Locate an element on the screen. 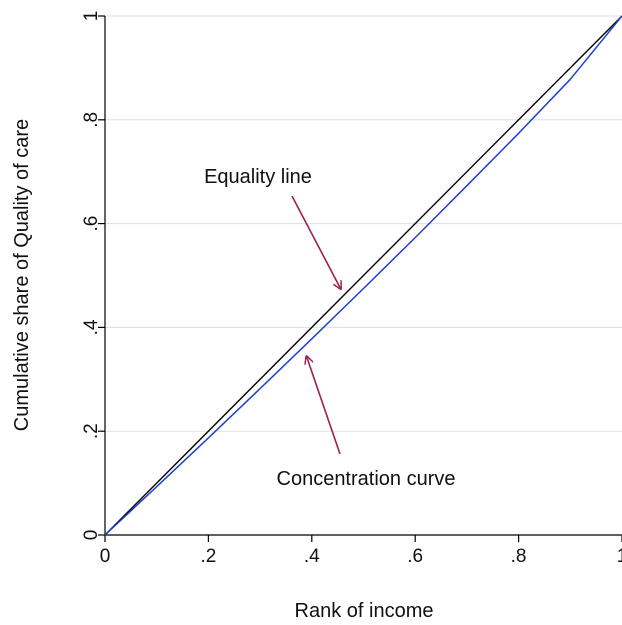 The image size is (622, 625). x-tick-label-0: 0 is located at coordinates (105, 556).